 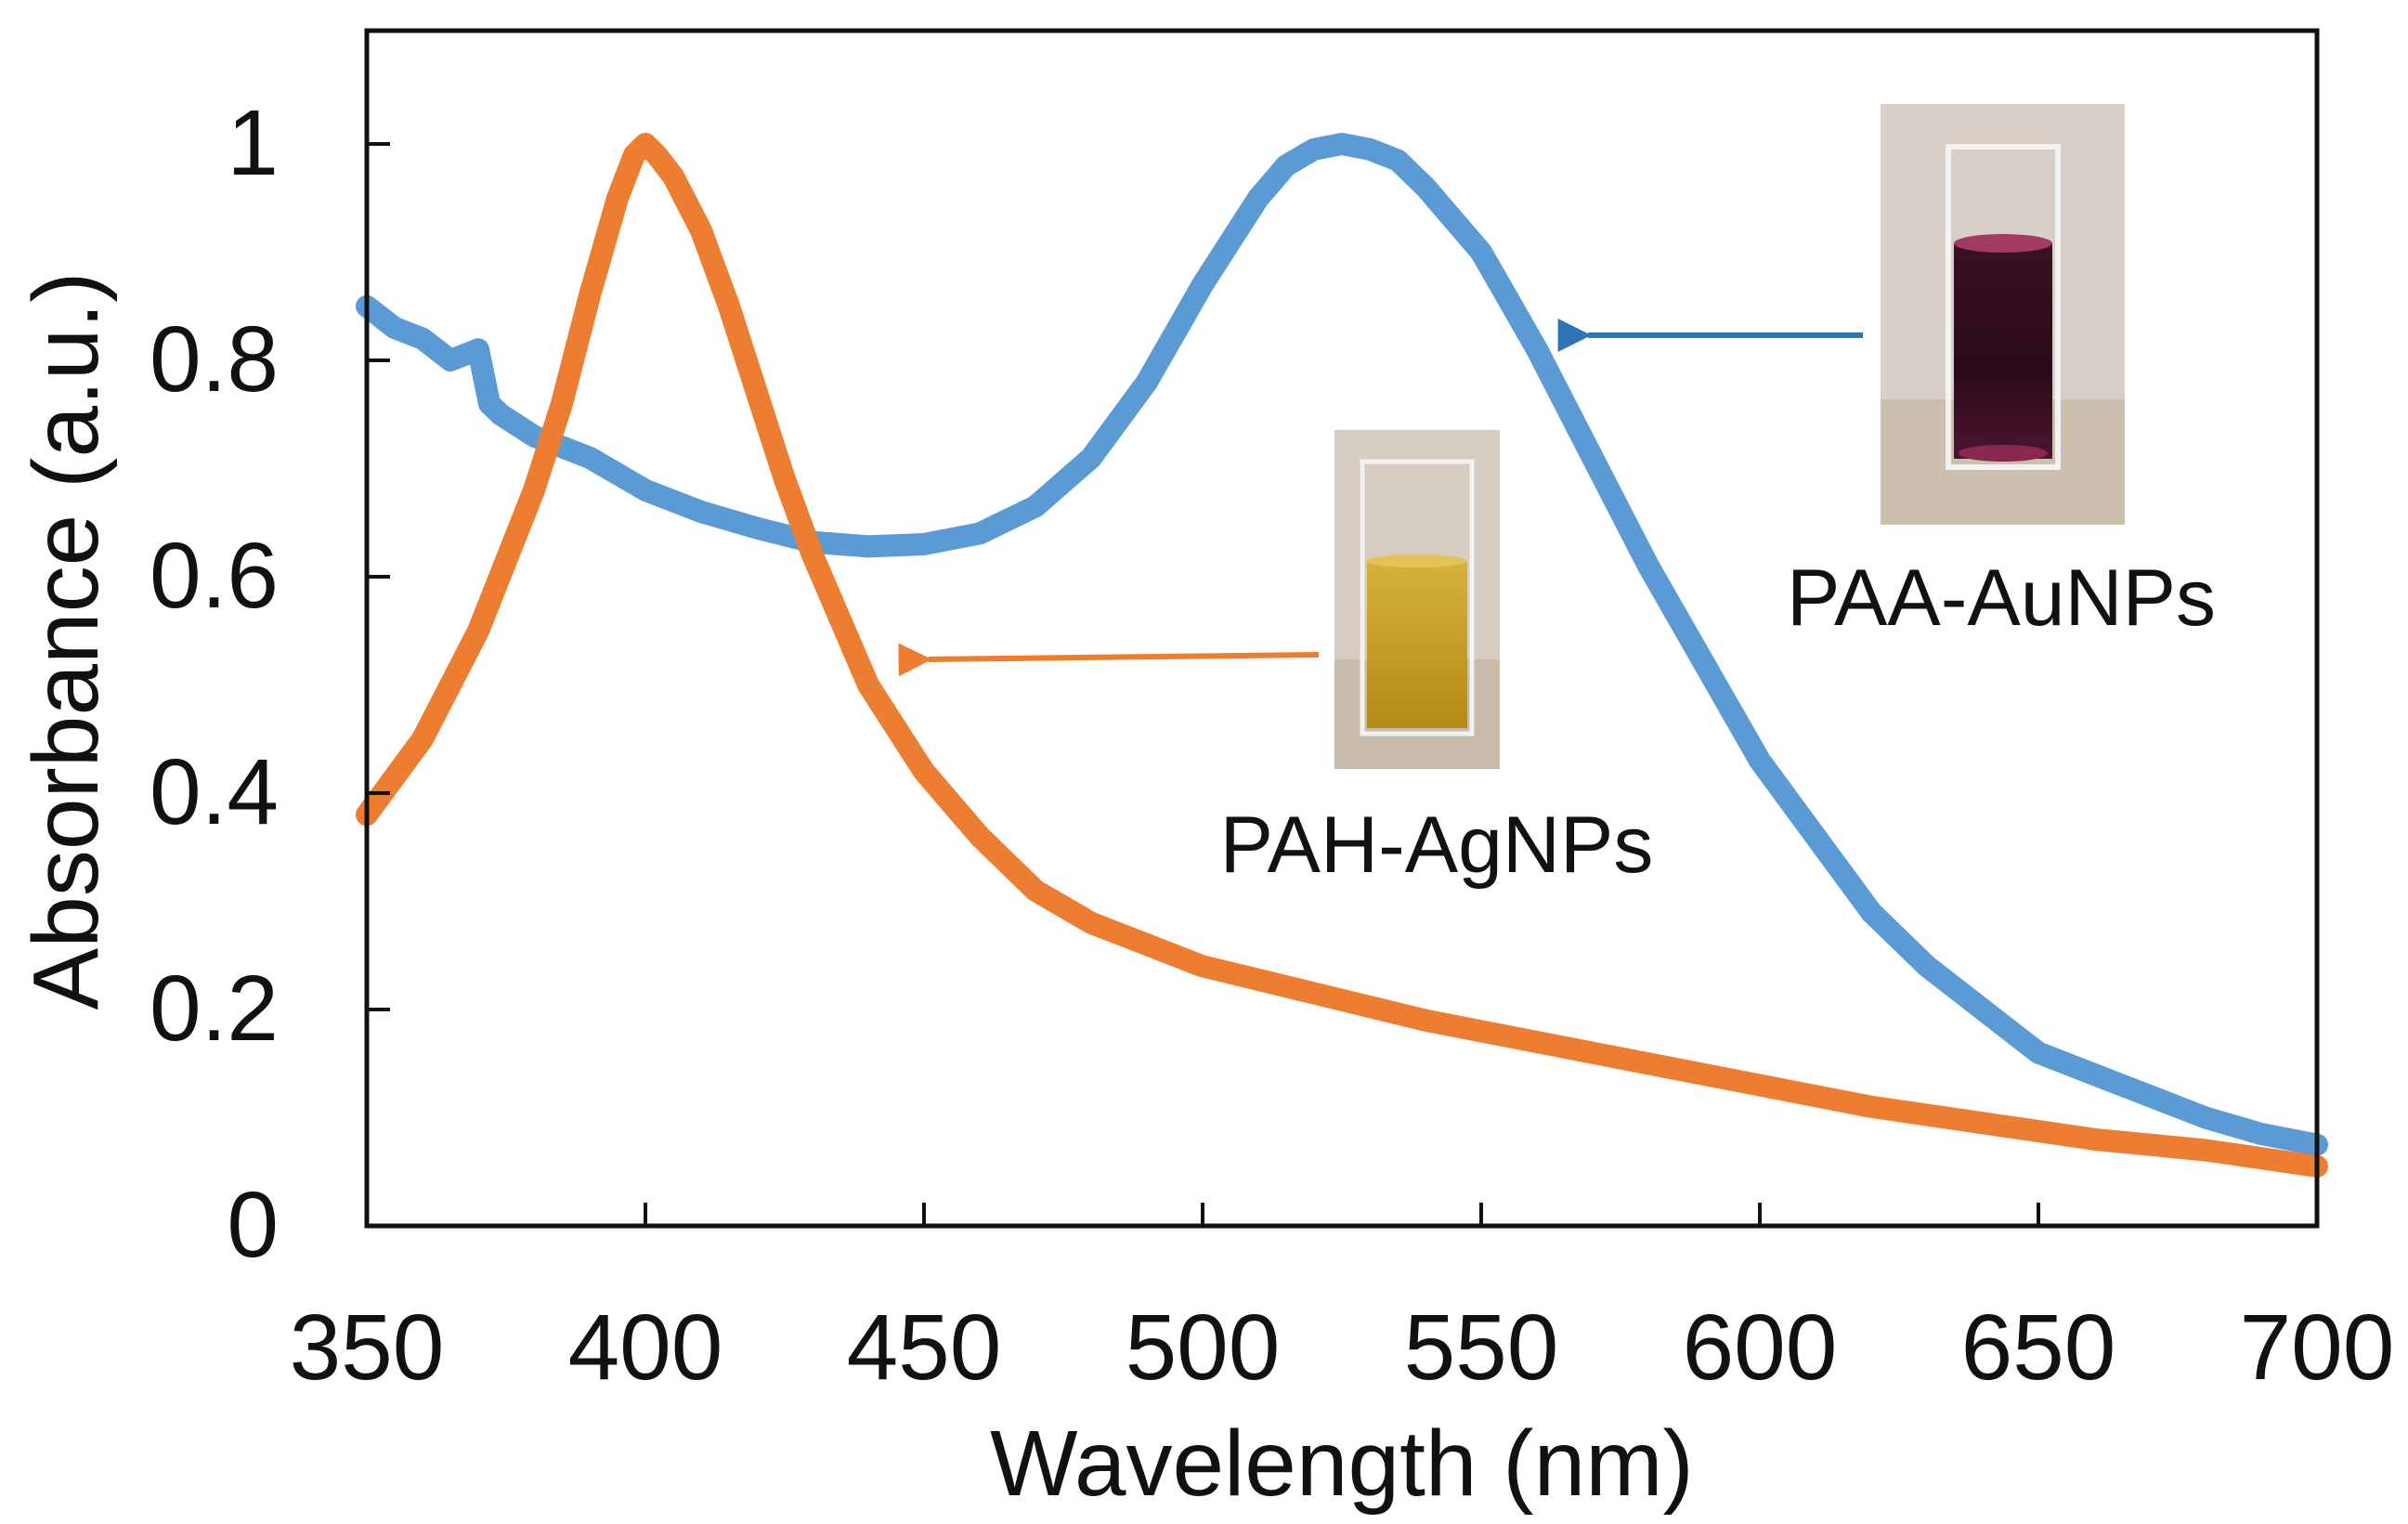 I want to click on x-axis-title: Wavelength (nm), so click(x=1342, y=1464).